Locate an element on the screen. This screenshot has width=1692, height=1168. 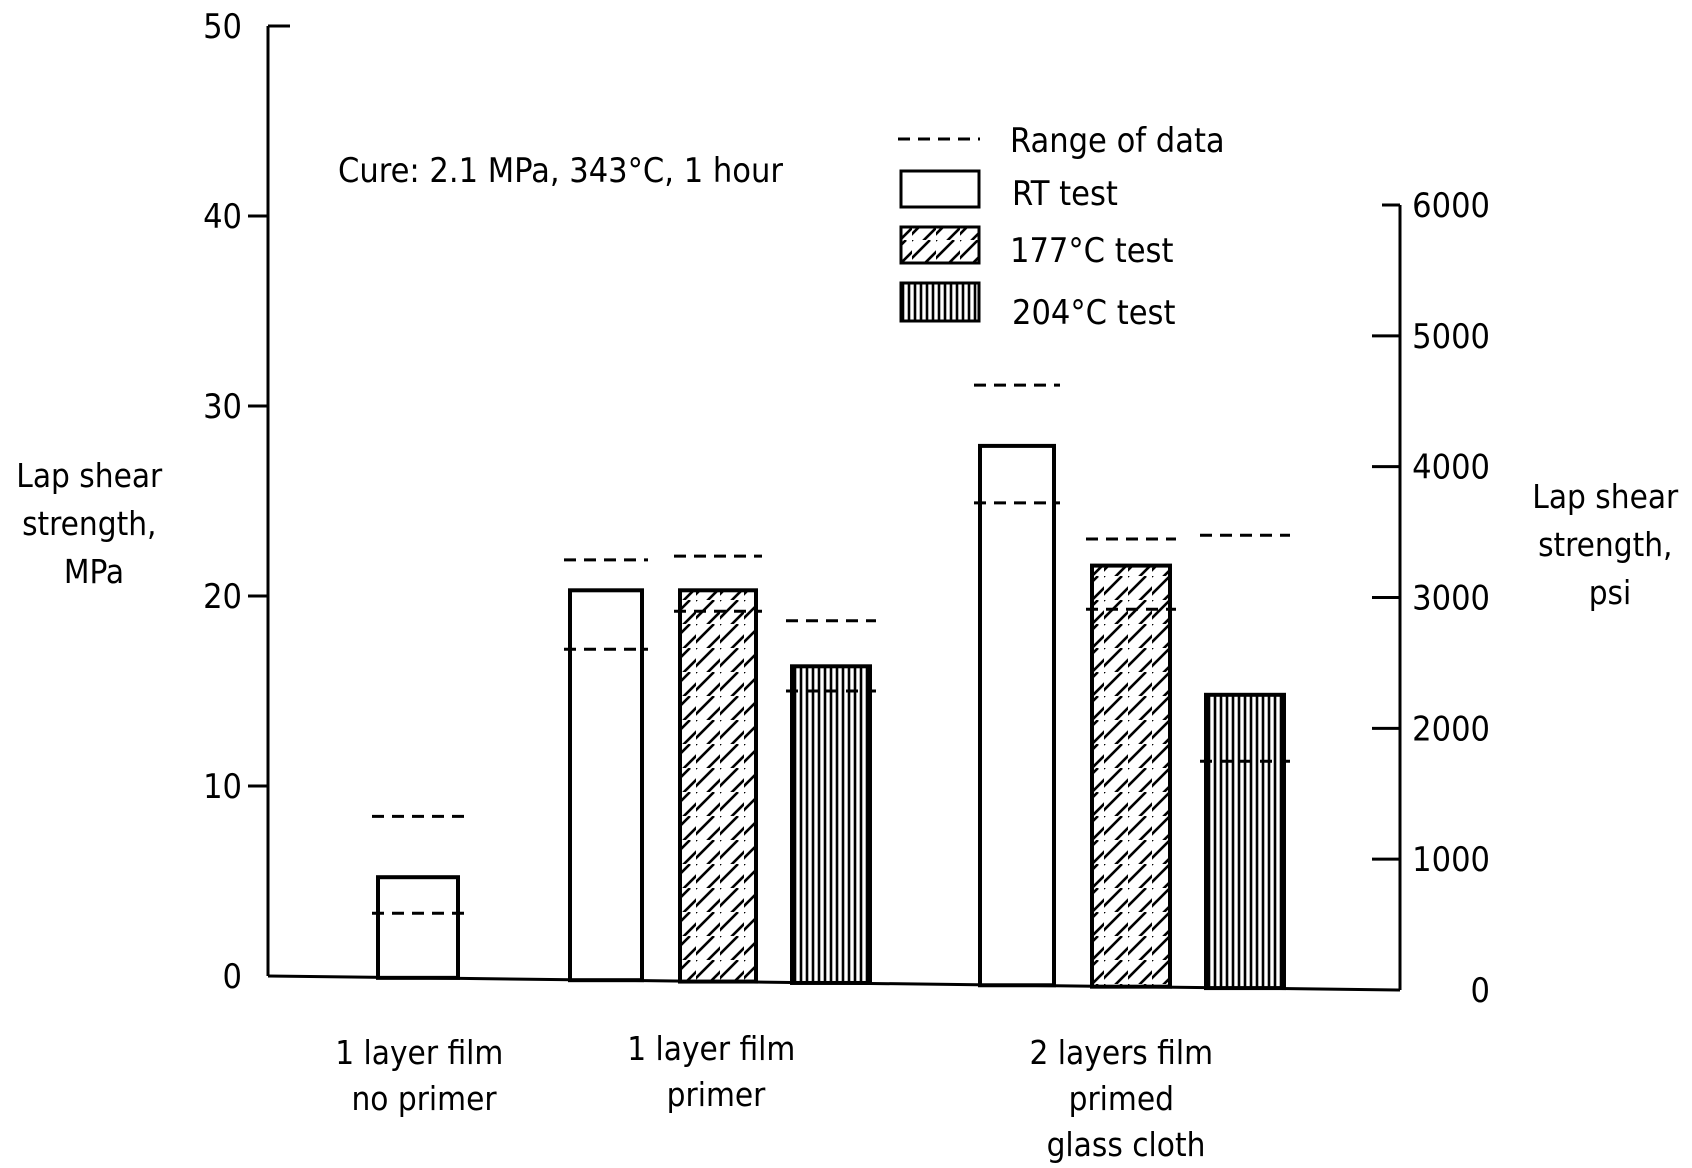
group-label-1: 1 layer film no primer is located at coordinates (424, 1075).